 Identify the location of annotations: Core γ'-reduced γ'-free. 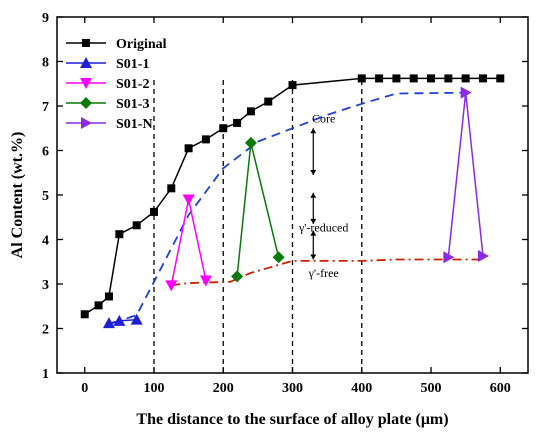
(323, 195).